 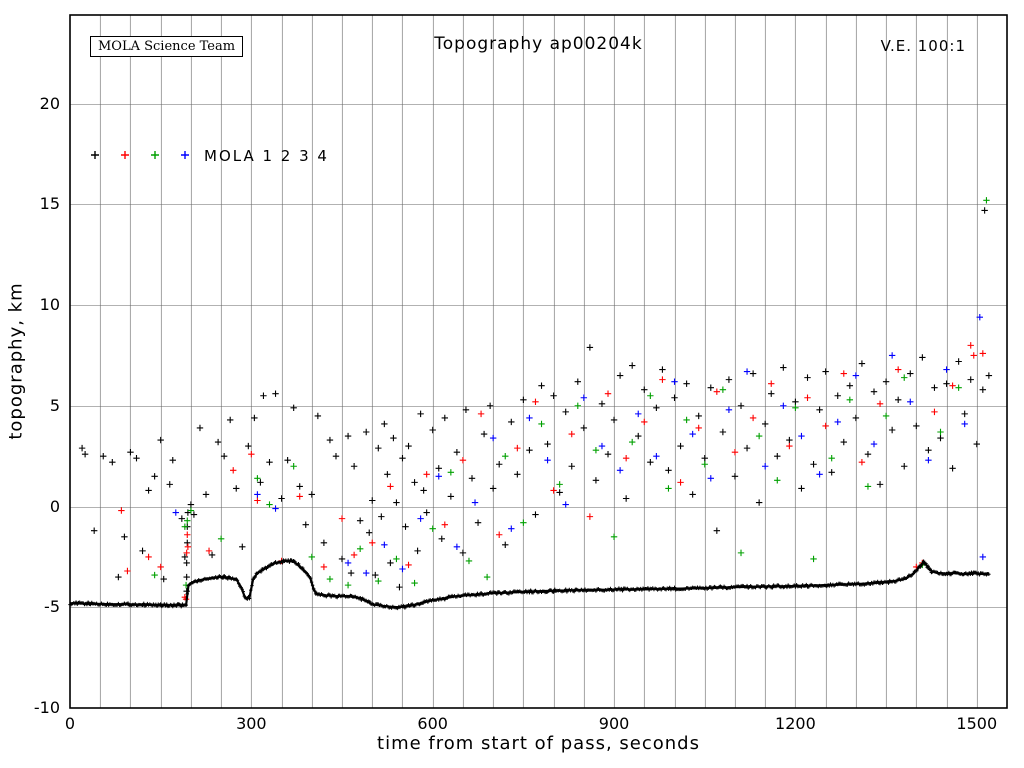 What do you see at coordinates (538, 44) in the screenshot?
I see `plot-title: Topography ap00204k` at bounding box center [538, 44].